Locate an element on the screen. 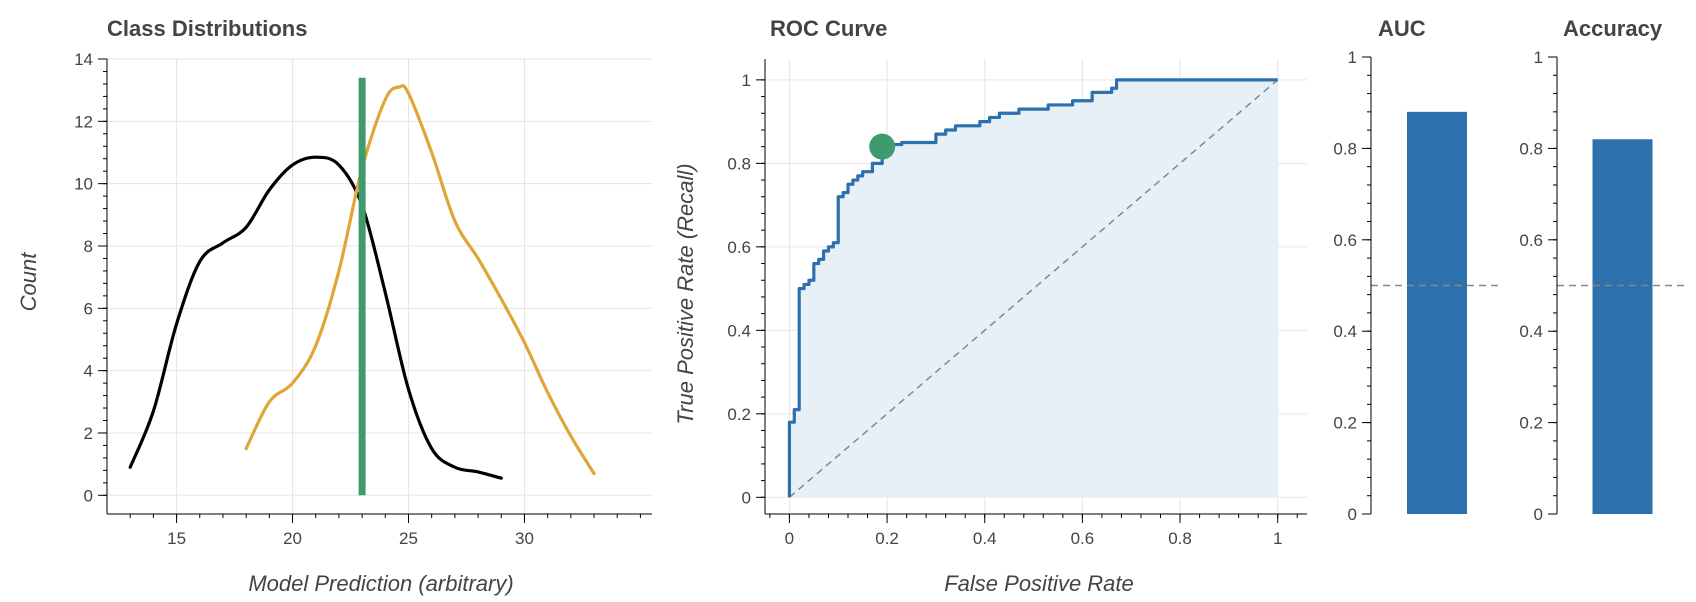 The height and width of the screenshot is (602, 1696). dist-title: Class Distributions is located at coordinates (207, 28).